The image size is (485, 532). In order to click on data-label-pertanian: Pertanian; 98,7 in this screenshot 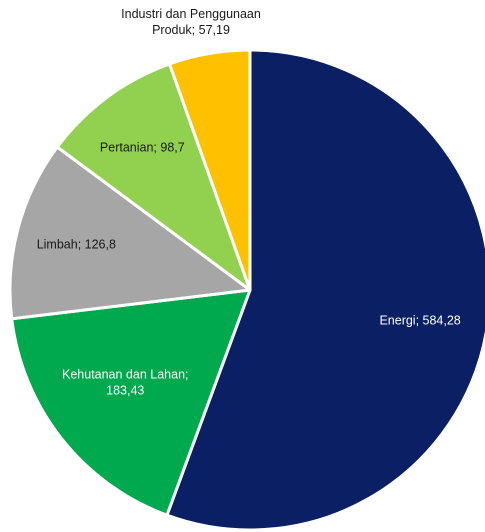, I will do `click(142, 147)`.